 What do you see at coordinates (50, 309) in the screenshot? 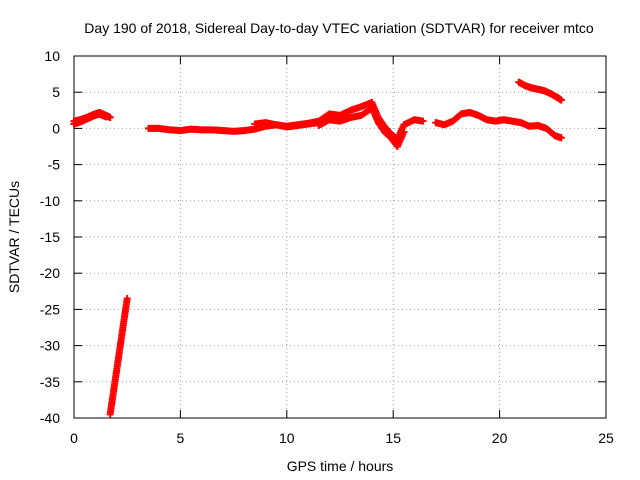
I see `y-tick-label: -25` at bounding box center [50, 309].